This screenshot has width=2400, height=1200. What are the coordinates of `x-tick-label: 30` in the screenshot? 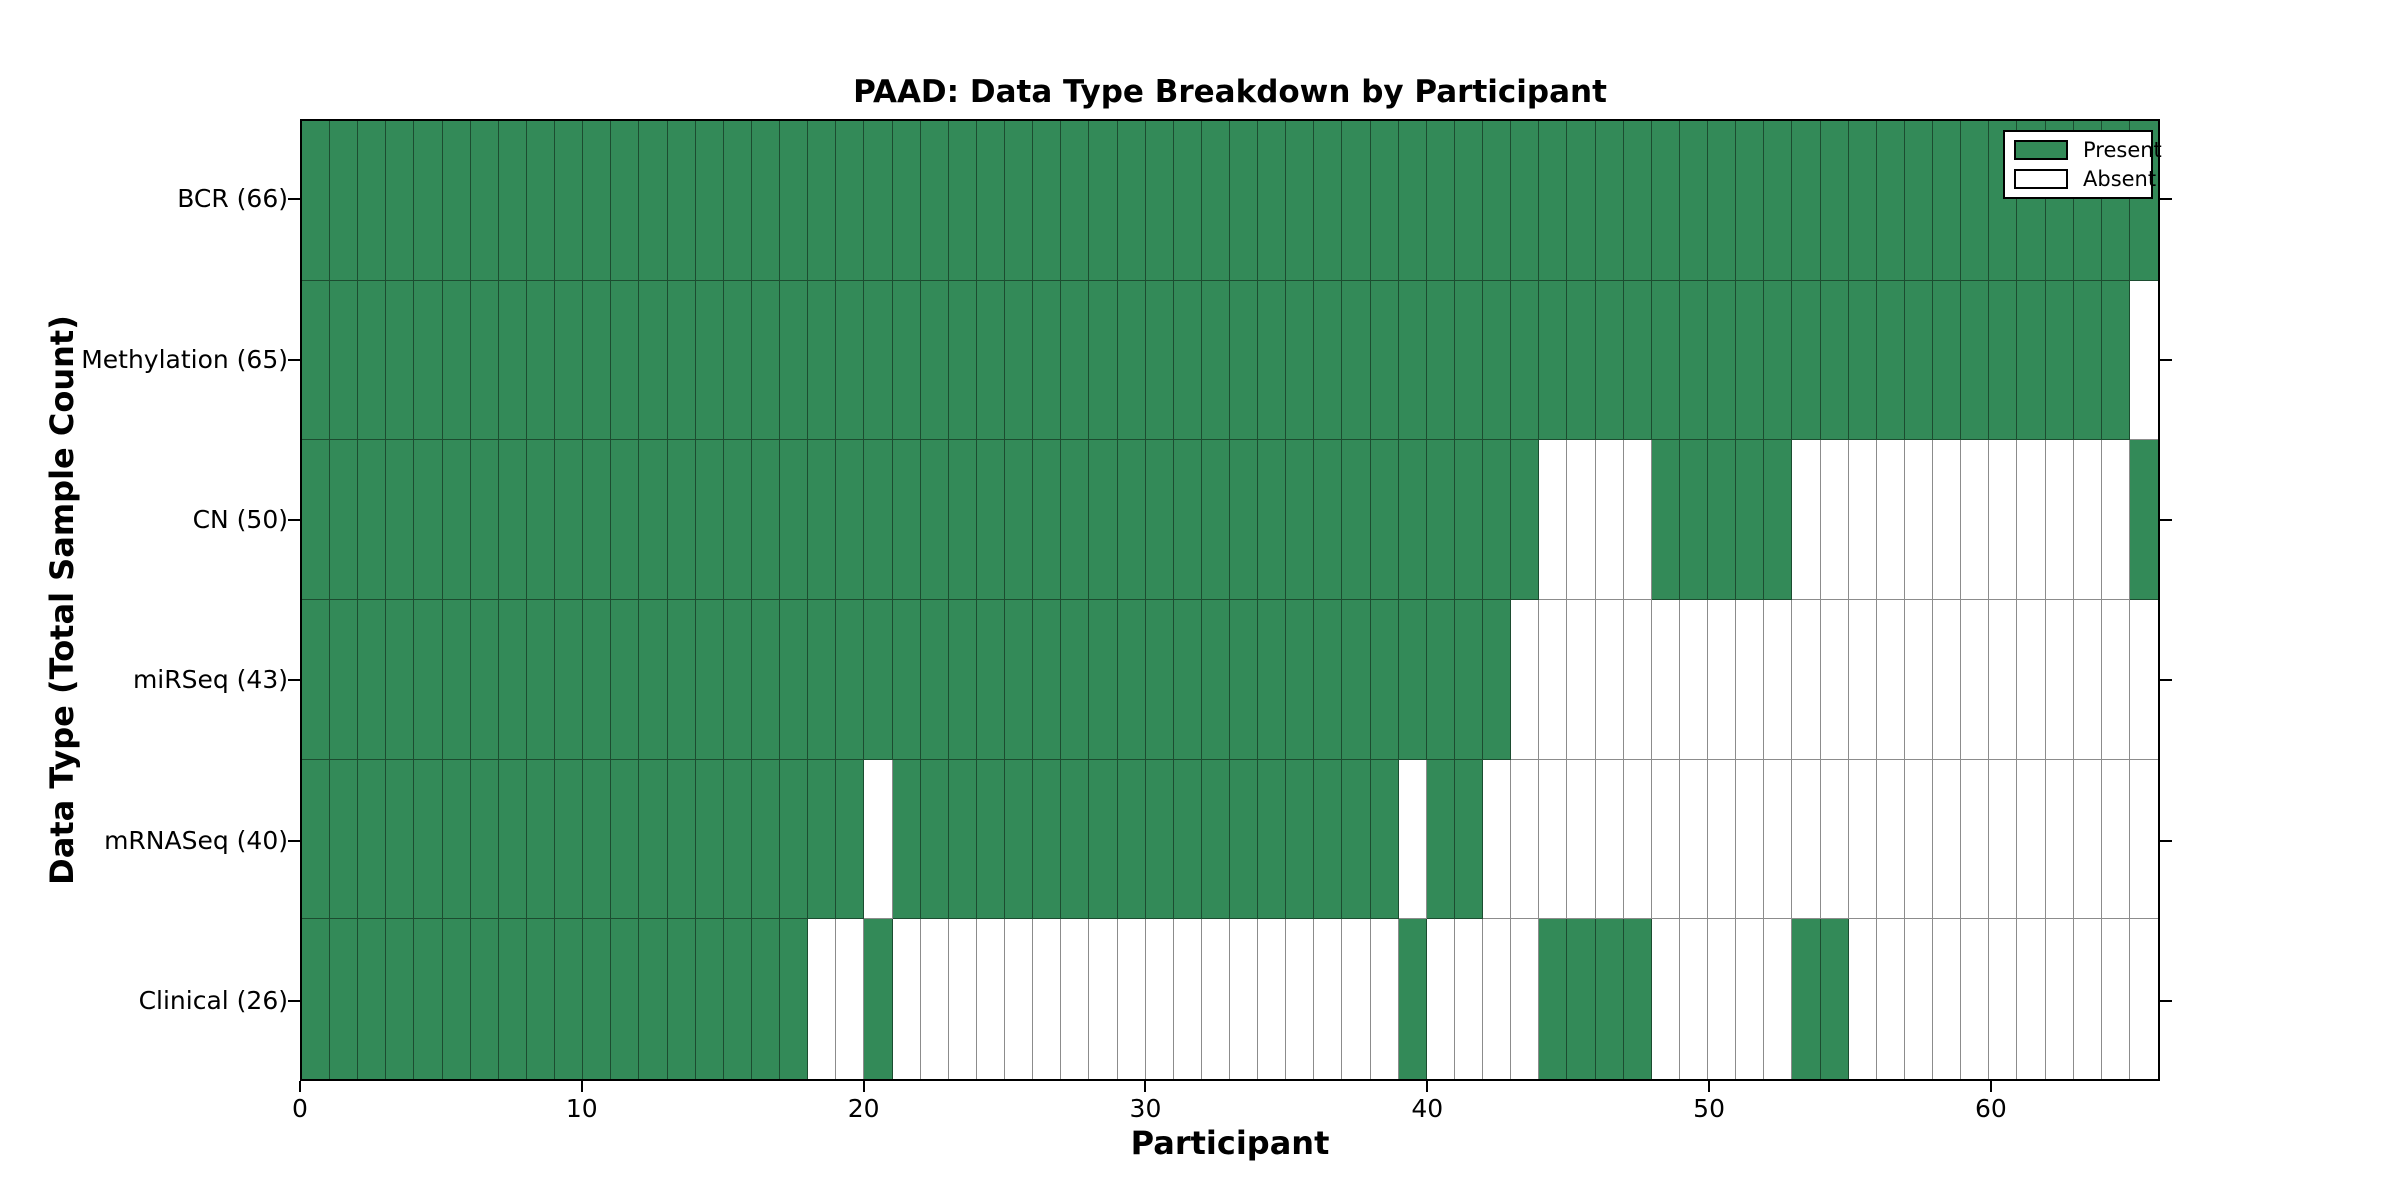 It's located at (1145, 1108).